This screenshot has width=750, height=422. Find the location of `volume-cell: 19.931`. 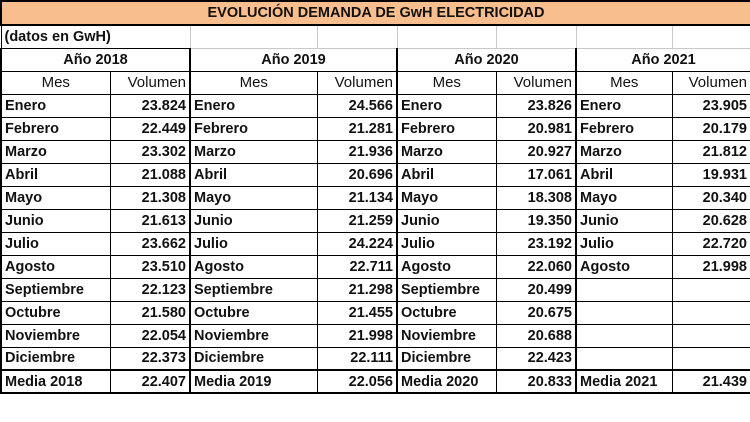

volume-cell: 19.931 is located at coordinates (710, 174).